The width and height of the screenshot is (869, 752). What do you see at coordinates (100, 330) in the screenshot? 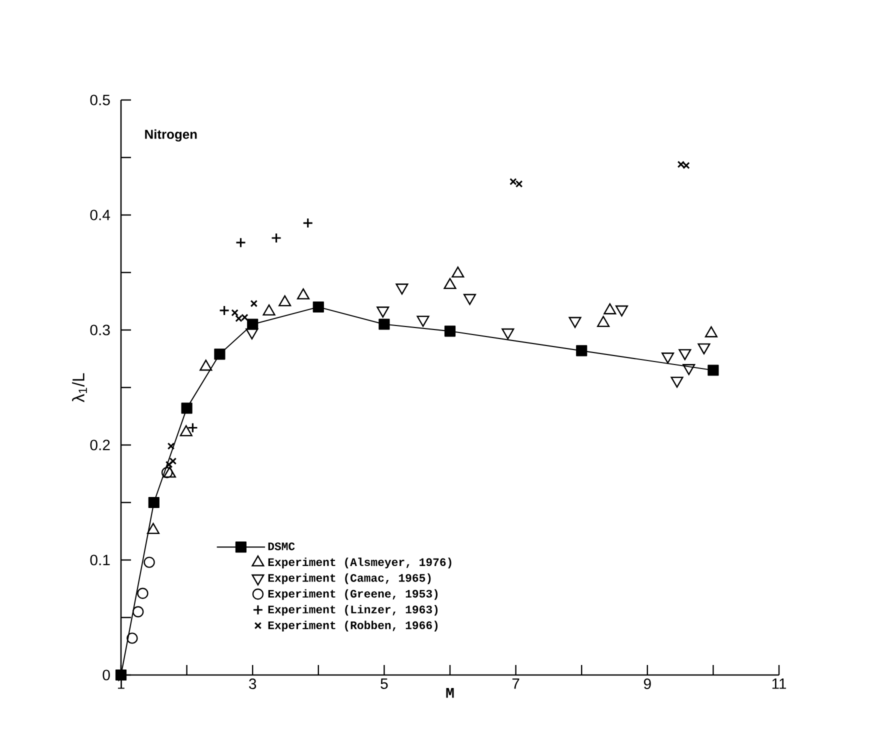
I see `y-tick-label: 0.3` at bounding box center [100, 330].